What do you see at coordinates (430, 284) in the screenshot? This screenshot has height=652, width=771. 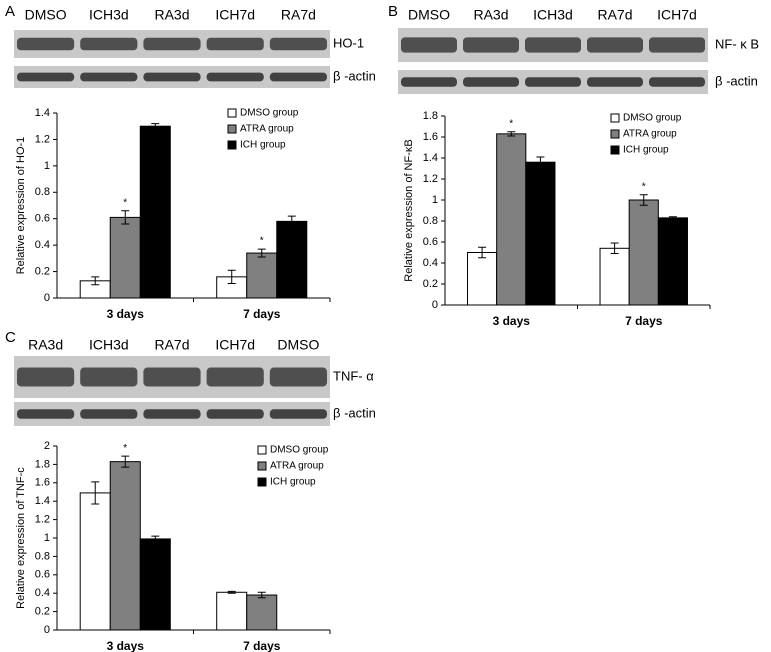 I see `y-tick-label: 0.2` at bounding box center [430, 284].